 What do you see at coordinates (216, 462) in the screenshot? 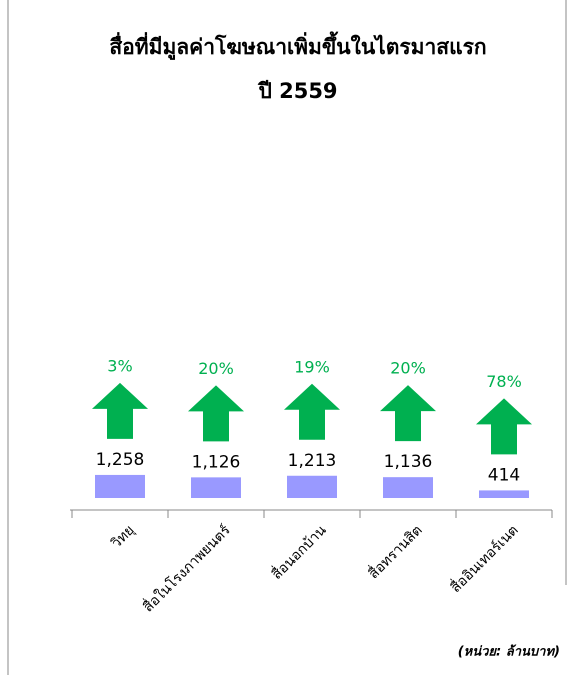
I see `value-label: 1,126` at bounding box center [216, 462].